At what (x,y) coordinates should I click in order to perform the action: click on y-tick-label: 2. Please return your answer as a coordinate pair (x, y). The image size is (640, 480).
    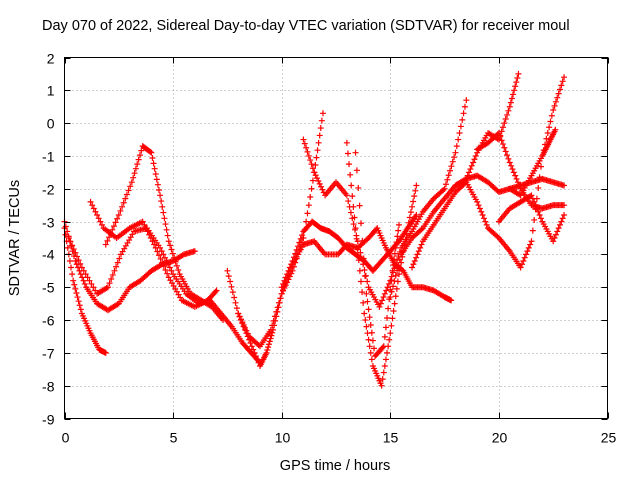
    Looking at the image, I should click on (51, 59).